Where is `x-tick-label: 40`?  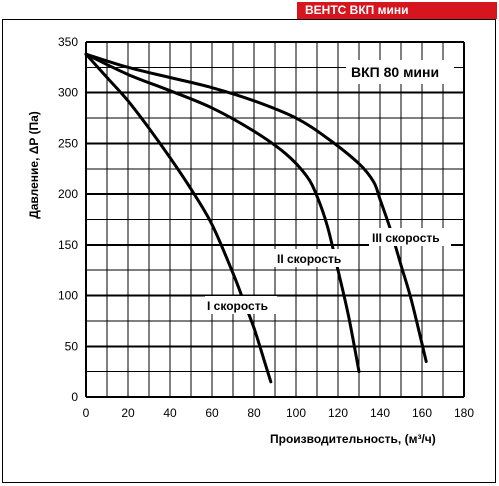
x-tick-label: 40 is located at coordinates (170, 413).